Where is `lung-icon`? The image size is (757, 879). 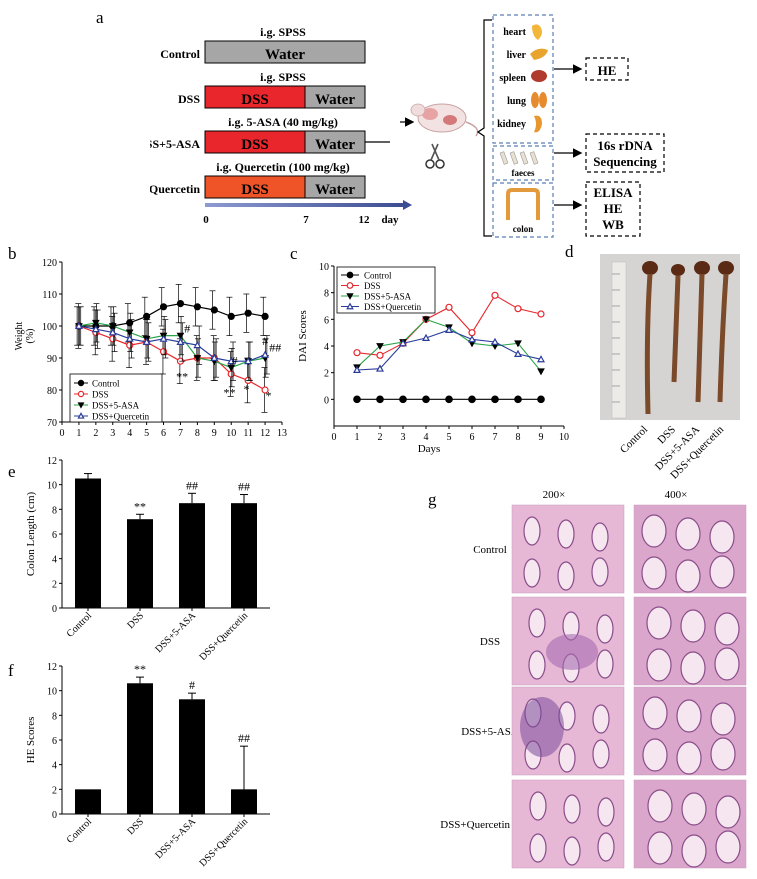 lung-icon is located at coordinates (539, 100).